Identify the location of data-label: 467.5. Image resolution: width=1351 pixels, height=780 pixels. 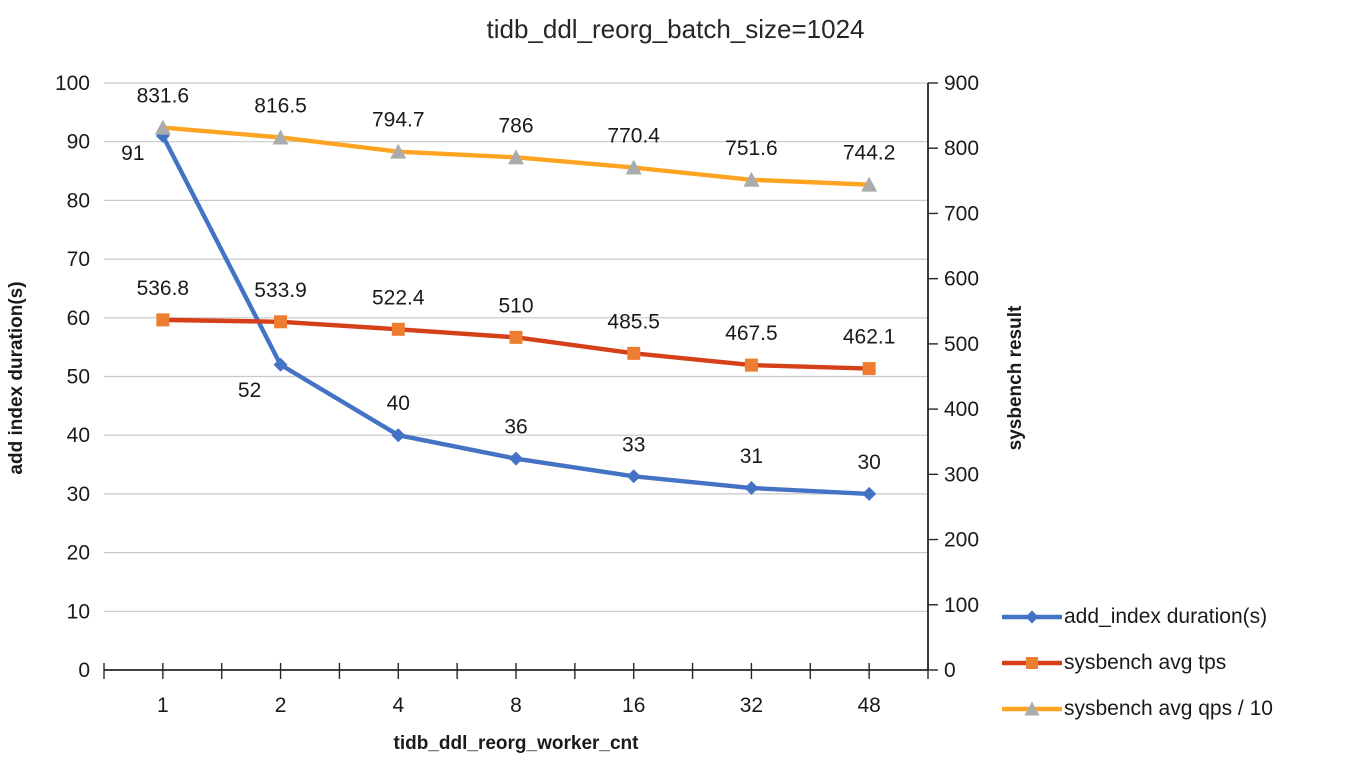
(751, 333).